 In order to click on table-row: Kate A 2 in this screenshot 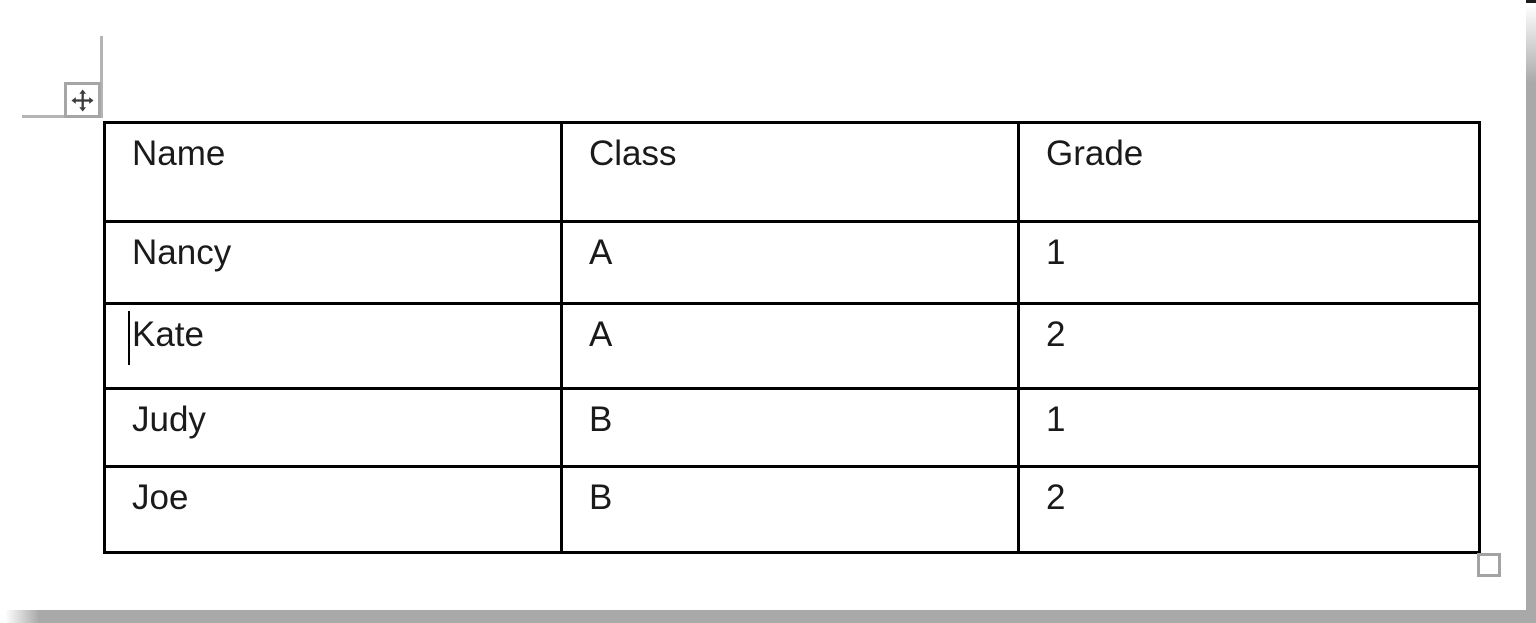, I will do `click(792, 346)`.